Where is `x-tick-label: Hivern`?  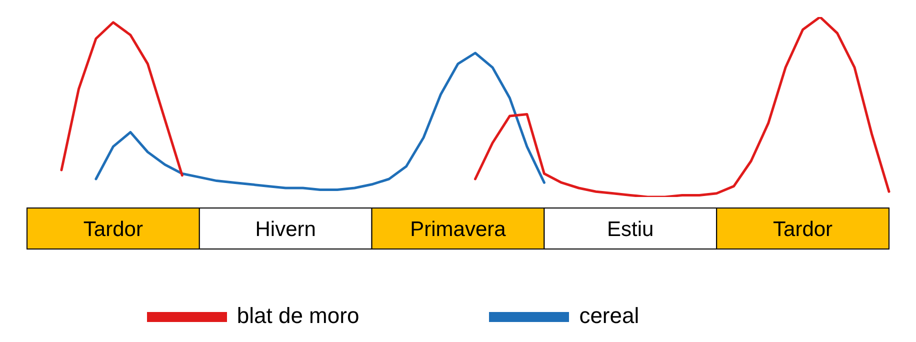 x-tick-label: Hivern is located at coordinates (285, 229).